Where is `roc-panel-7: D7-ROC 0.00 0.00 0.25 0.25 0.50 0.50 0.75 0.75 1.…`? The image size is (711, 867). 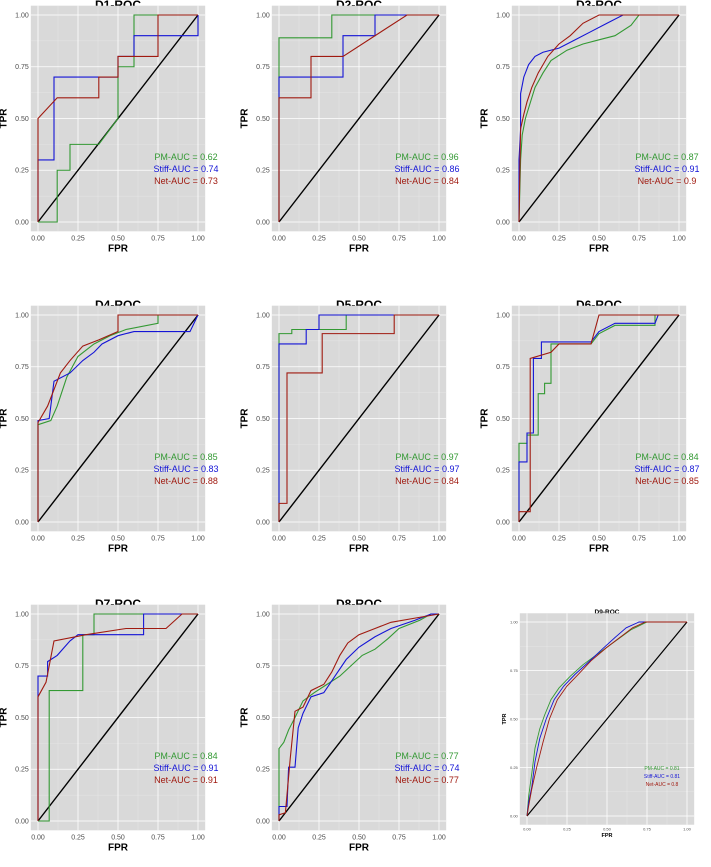
roc-panel-7: D7-ROC 0.00 0.00 0.25 0.25 0.50 0.50 0.75 0.75 1.… is located at coordinates (109, 730).